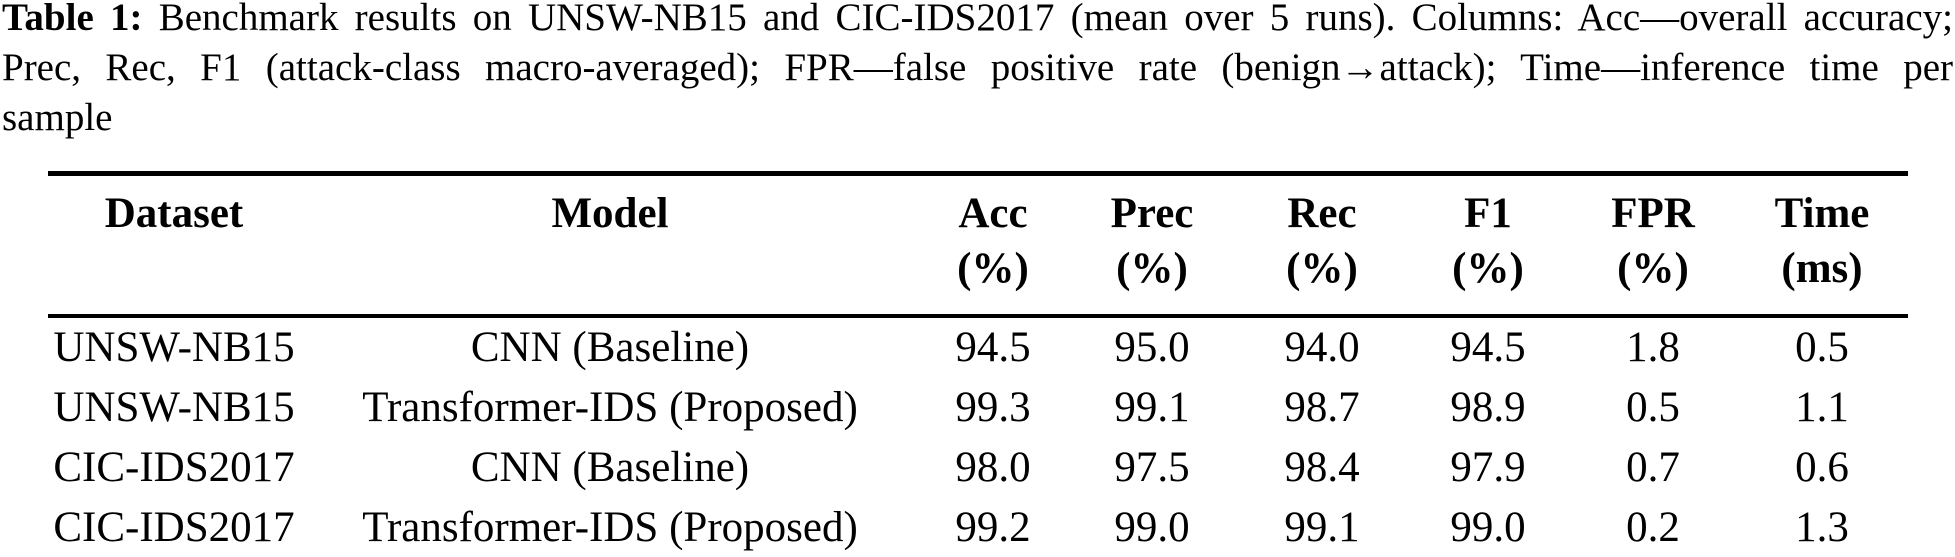 The width and height of the screenshot is (1955, 557). Describe the element at coordinates (1322, 347) in the screenshot. I see `cell-rec: 94.0` at that location.